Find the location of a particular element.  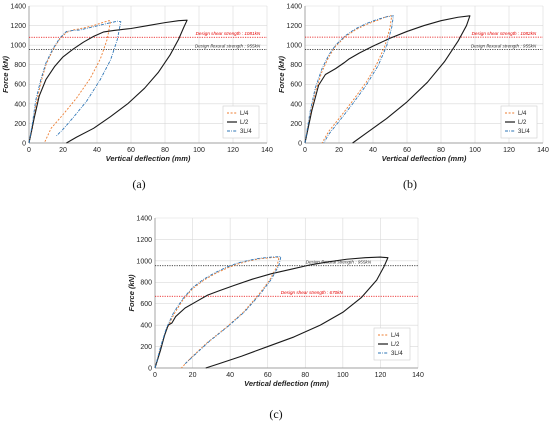

reference-line-label: Design shear strength : 670kN is located at coordinates (312, 292).